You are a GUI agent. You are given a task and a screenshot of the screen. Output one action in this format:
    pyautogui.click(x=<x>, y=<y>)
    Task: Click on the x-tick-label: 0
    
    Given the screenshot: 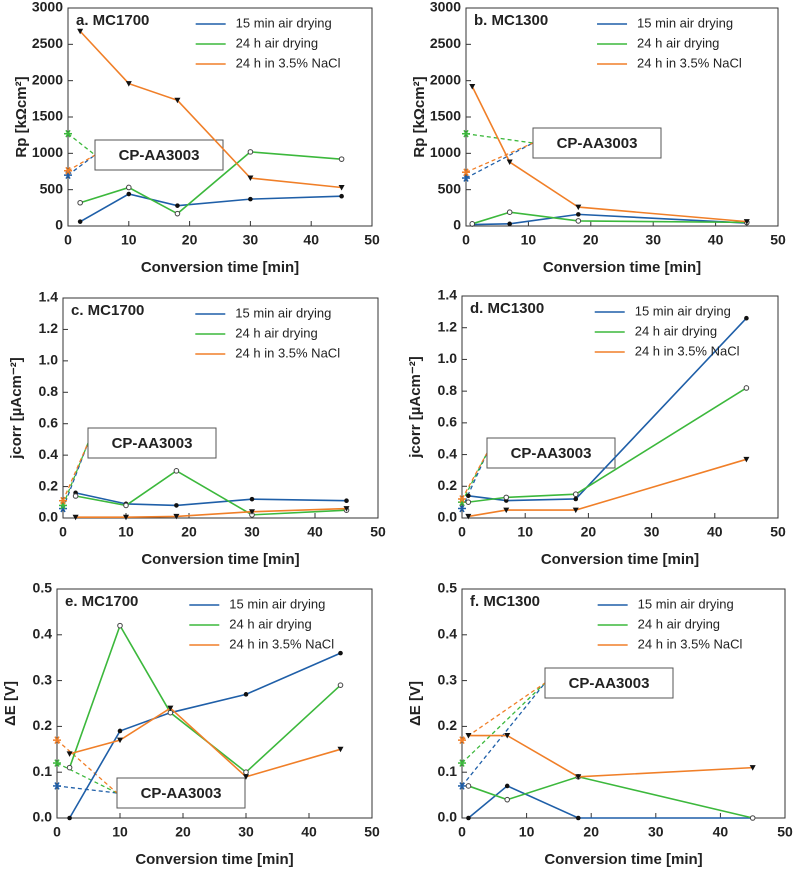 What is the action you would take?
    pyautogui.click(x=466, y=240)
    